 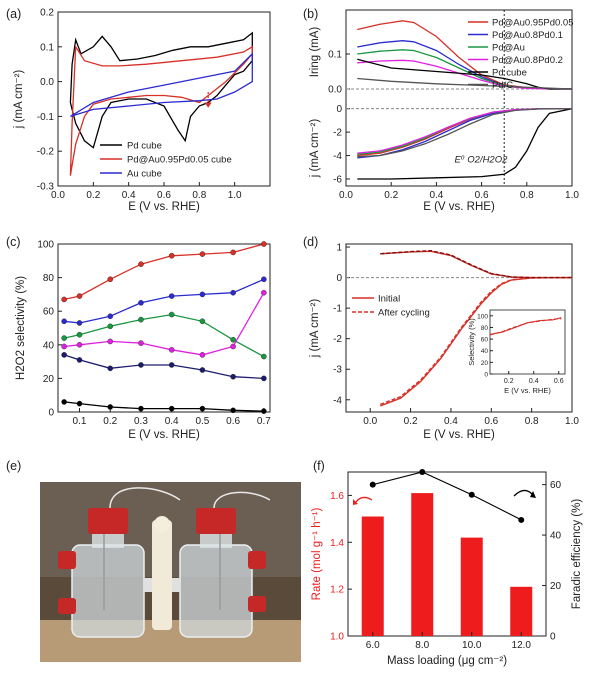 I want to click on a-x-tick-label: 0.8, so click(x=199, y=195).